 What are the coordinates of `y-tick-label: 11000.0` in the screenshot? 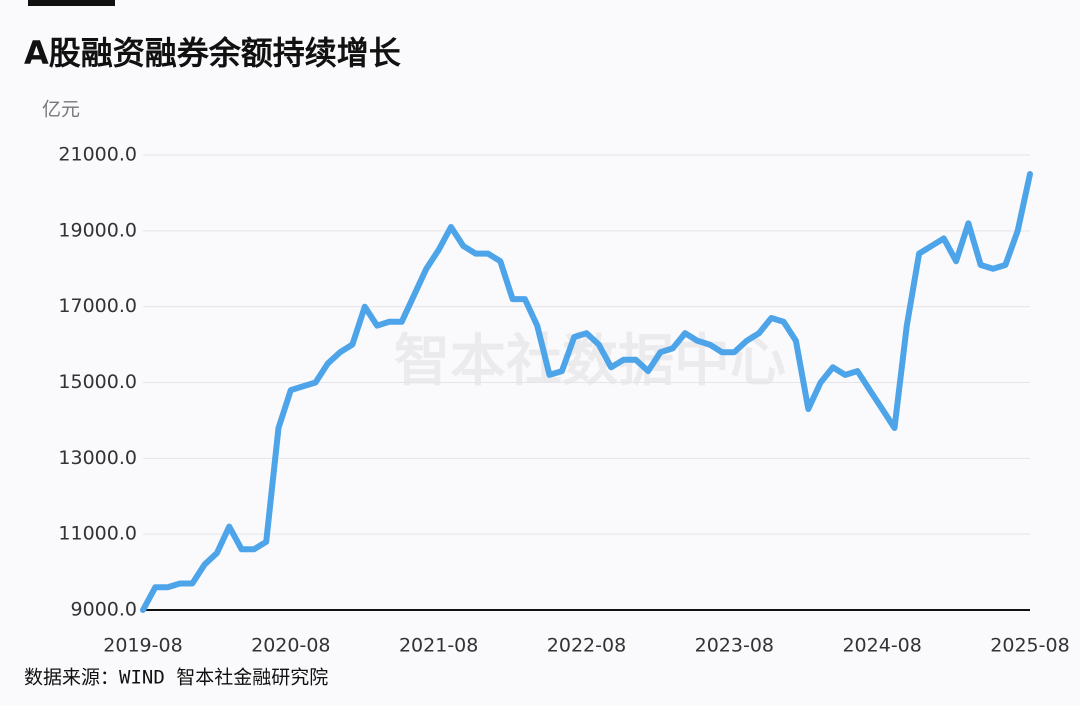 It's located at (97, 534).